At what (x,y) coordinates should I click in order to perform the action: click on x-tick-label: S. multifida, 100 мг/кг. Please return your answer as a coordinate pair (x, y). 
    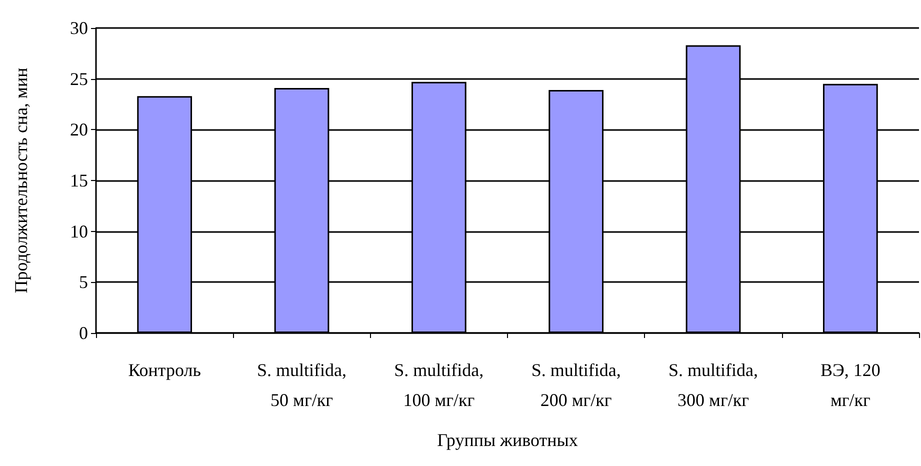
    Looking at the image, I should click on (439, 385).